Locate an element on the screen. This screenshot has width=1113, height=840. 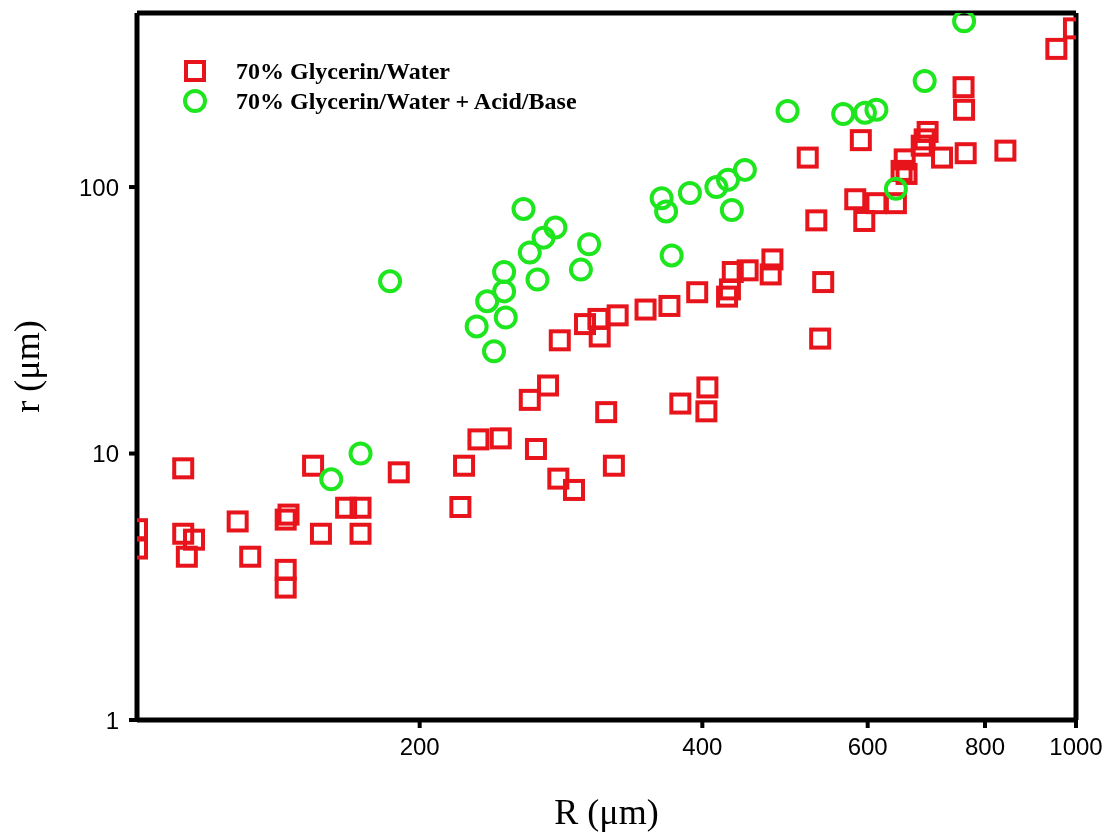
x-axis-title: R (μm) is located at coordinates (606, 812).